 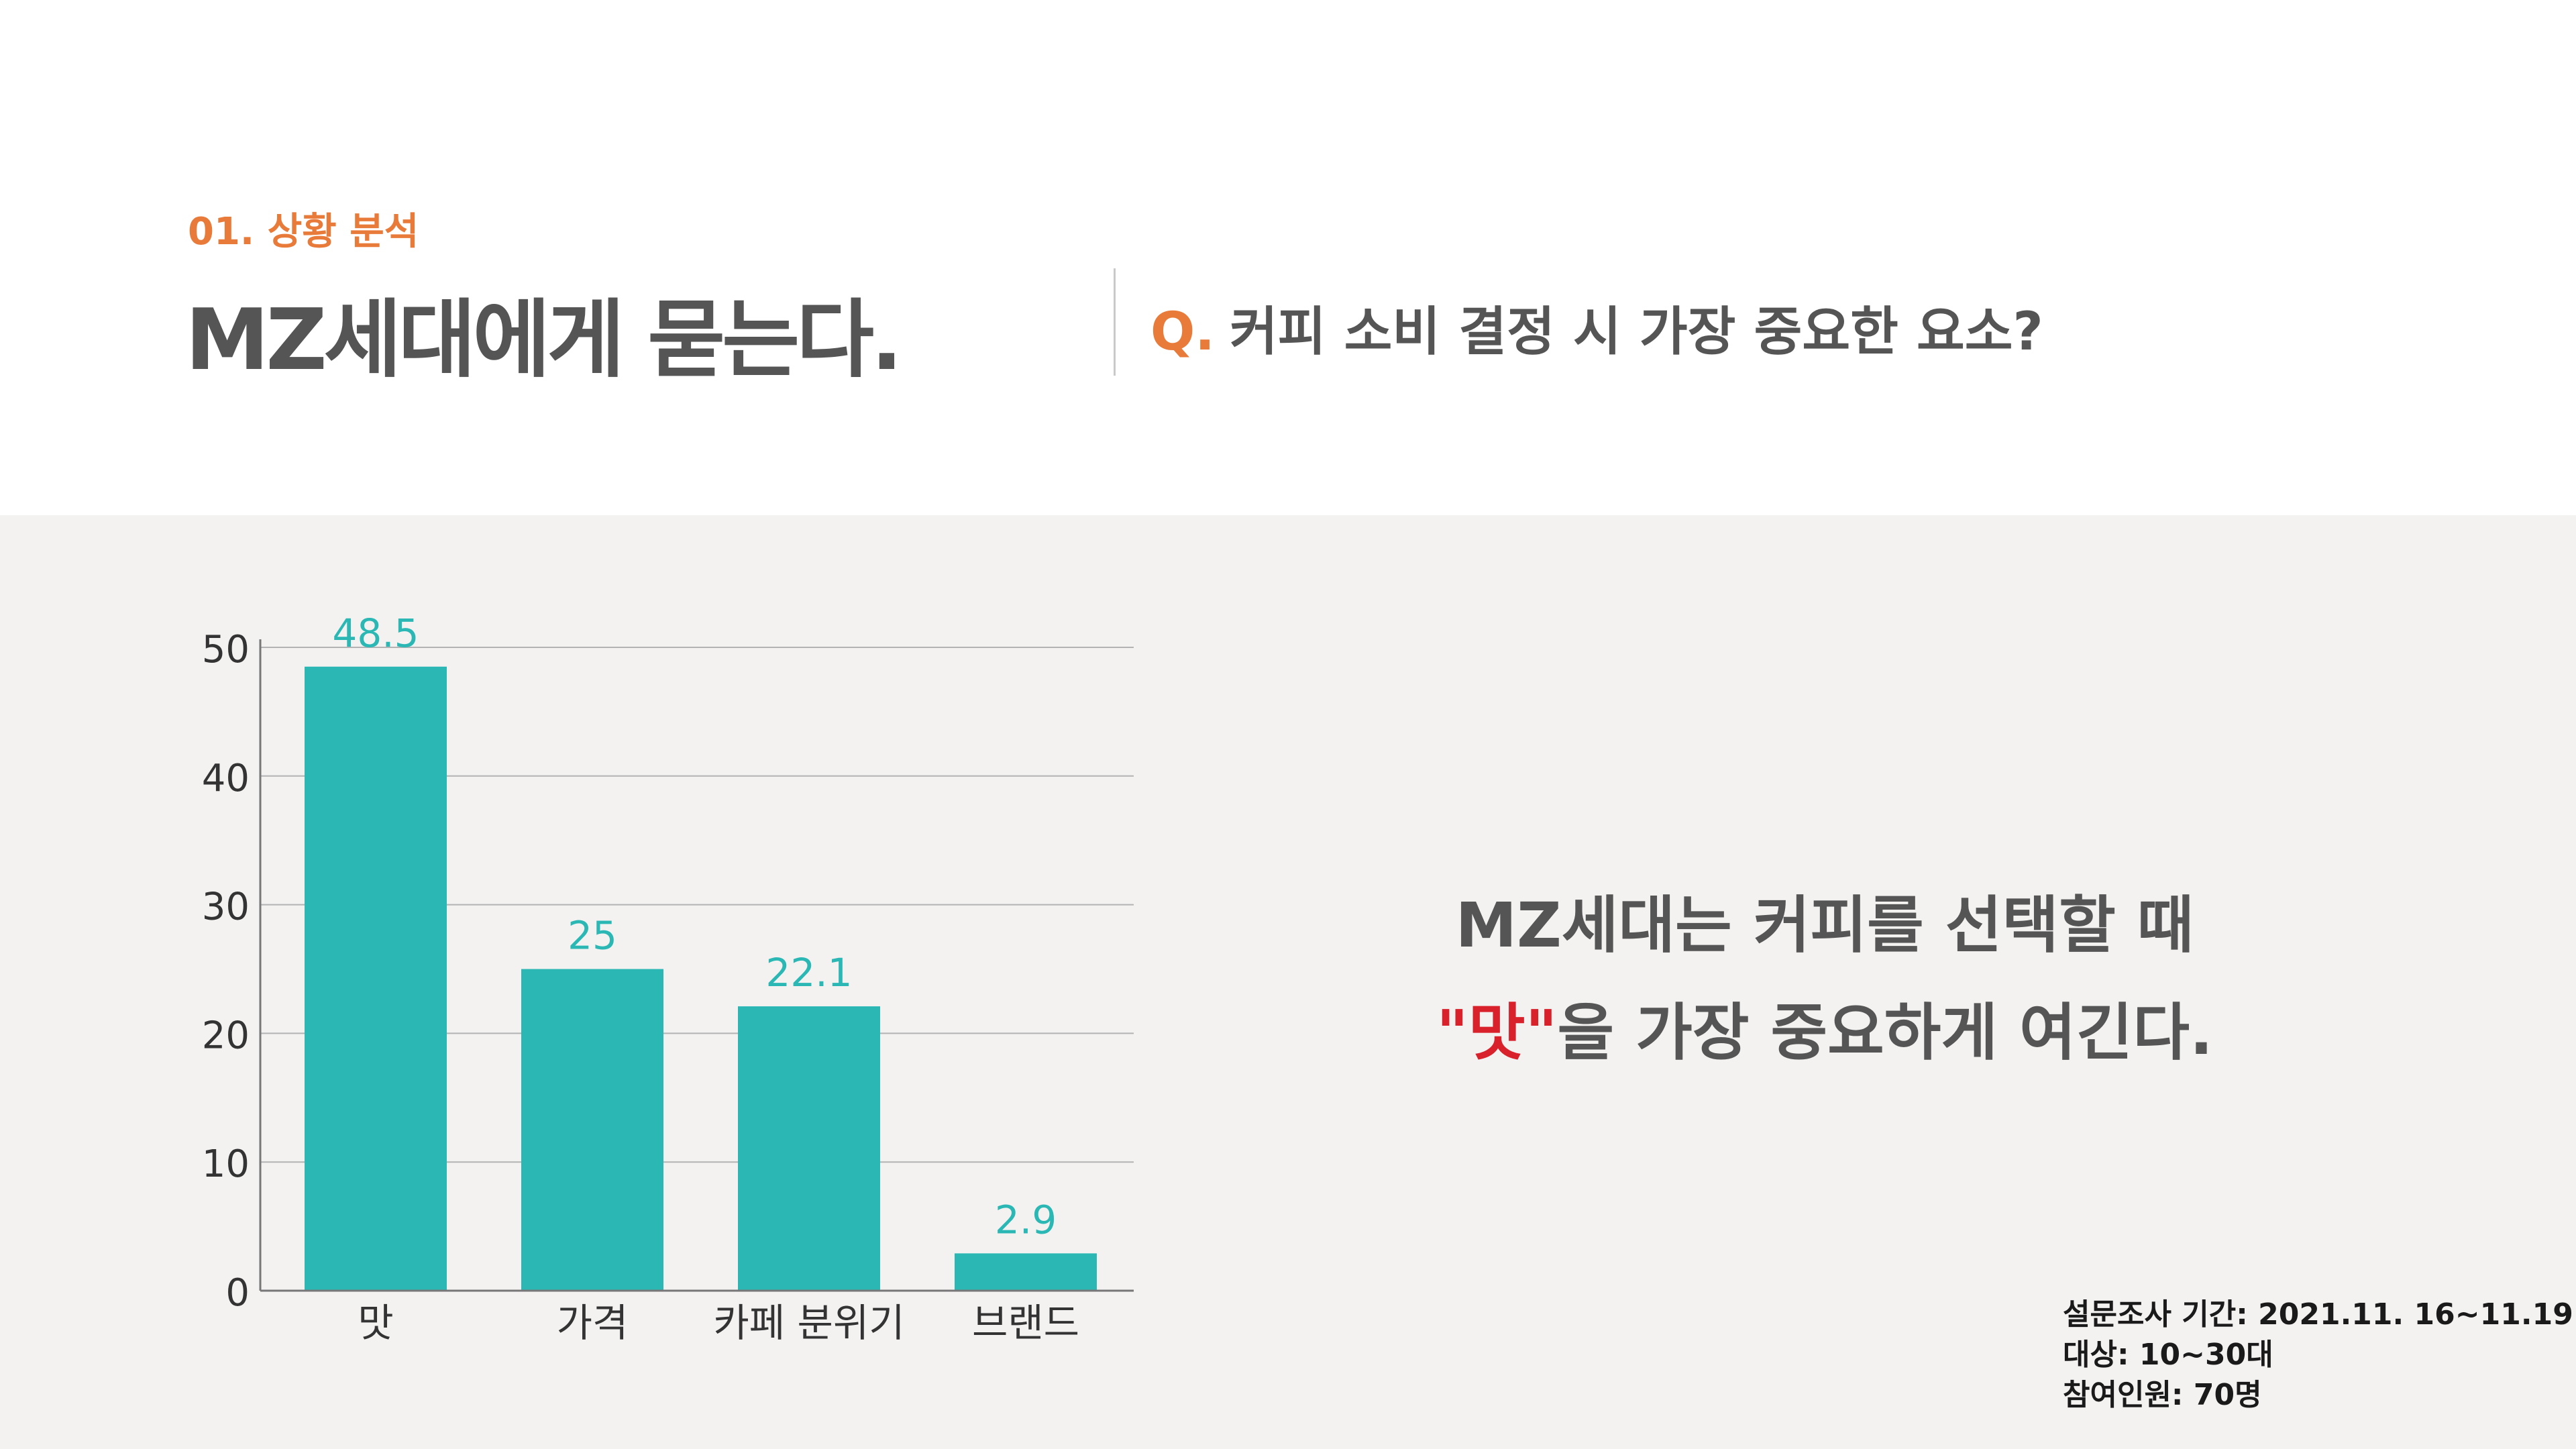 What do you see at coordinates (2162, 1395) in the screenshot?
I see `survey-participants: 참여인원: 70명` at bounding box center [2162, 1395].